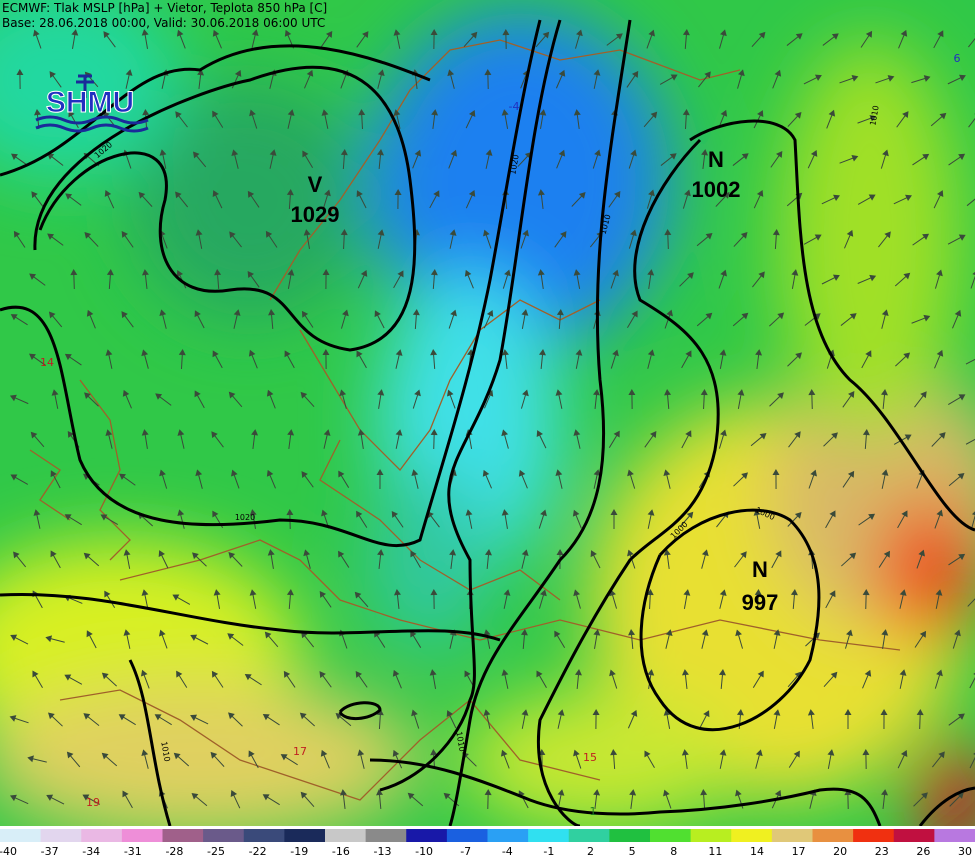  Describe the element at coordinates (258, 851) in the screenshot. I see `colorbar-tick-label: -22` at that location.